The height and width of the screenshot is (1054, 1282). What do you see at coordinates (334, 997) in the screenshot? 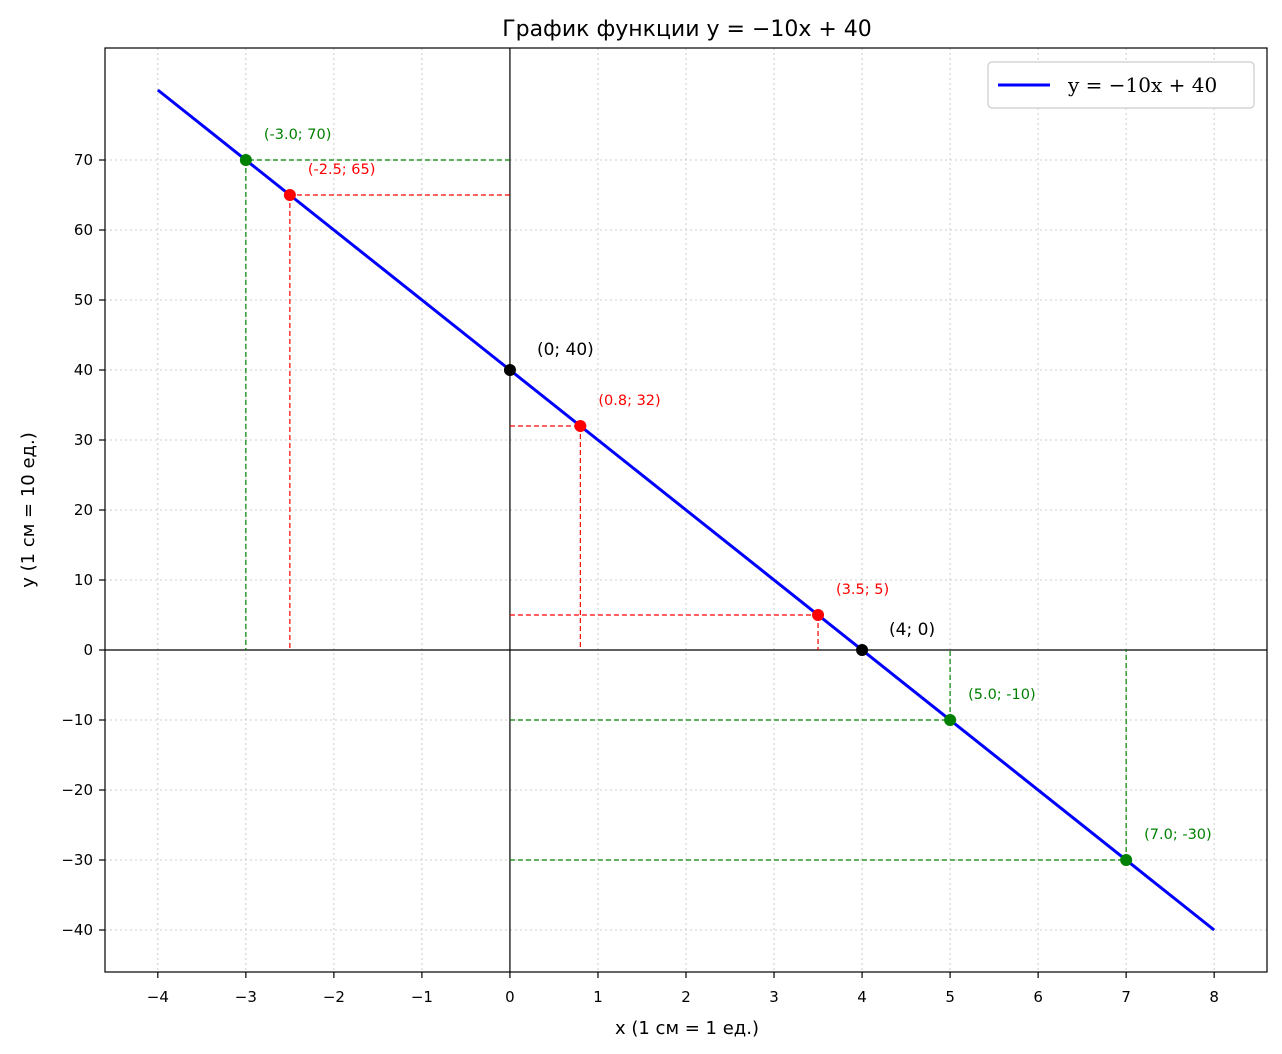
I see `x-tick-label: −2` at bounding box center [334, 997].